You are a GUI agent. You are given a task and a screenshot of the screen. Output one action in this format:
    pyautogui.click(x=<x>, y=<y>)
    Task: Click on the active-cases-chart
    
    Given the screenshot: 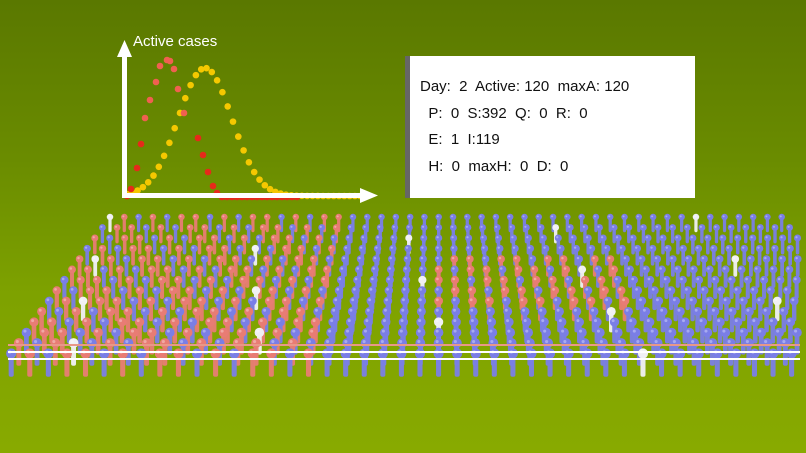 What is the action you would take?
    pyautogui.click(x=247, y=121)
    